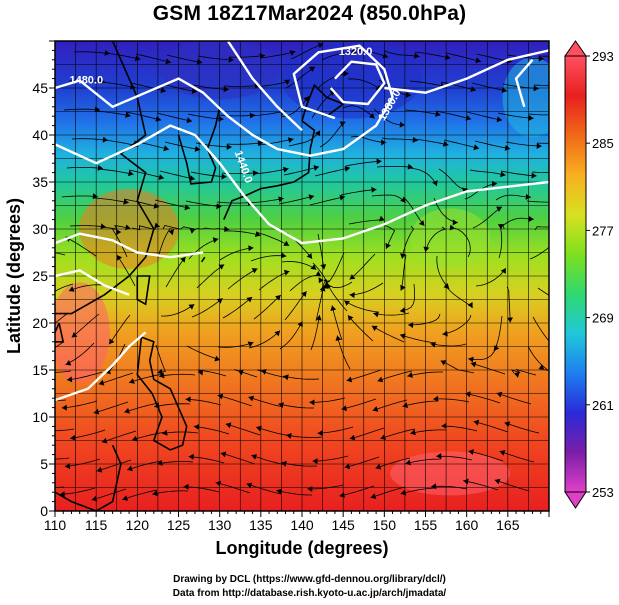 The image size is (619, 605). I want to click on contour-label: 1320.0, so click(356, 52).